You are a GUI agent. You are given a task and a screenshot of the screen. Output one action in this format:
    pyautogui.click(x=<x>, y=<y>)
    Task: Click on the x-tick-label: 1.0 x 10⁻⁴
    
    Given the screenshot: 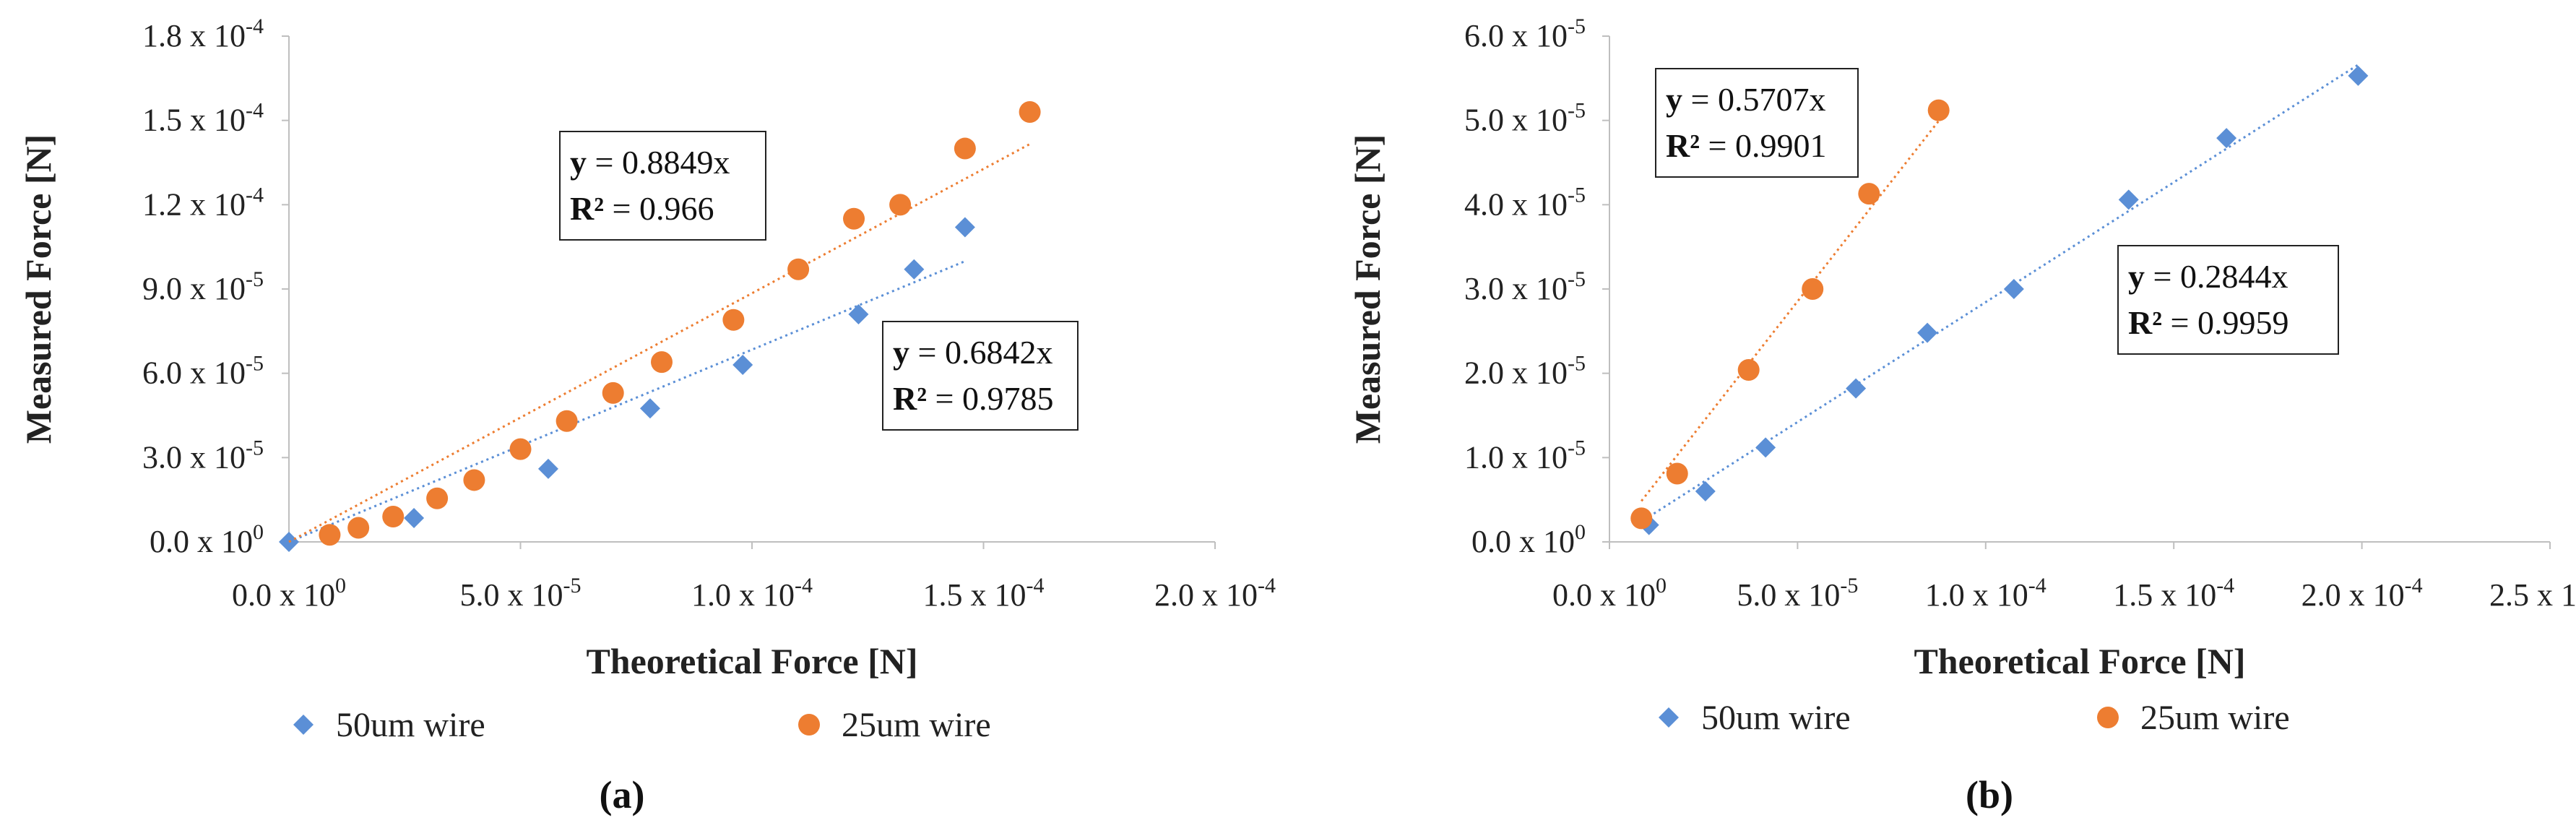 What is the action you would take?
    pyautogui.click(x=752, y=593)
    